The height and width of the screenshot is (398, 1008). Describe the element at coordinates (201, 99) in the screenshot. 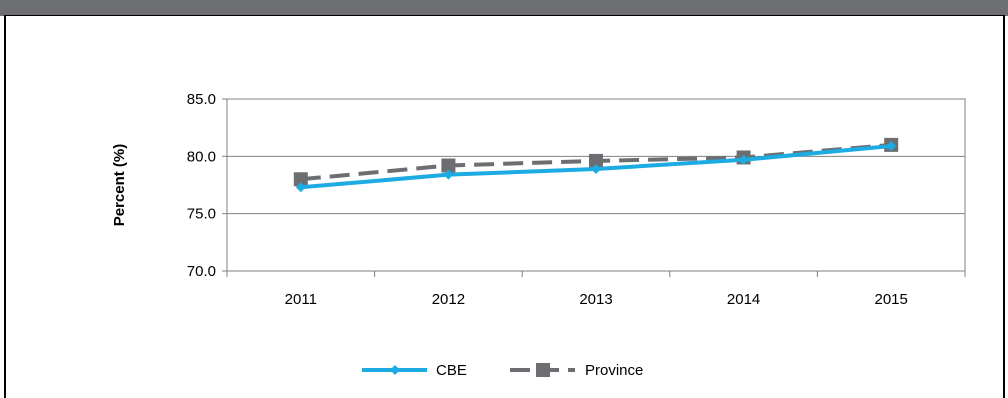

I see `y-tick-label: 85.0` at that location.